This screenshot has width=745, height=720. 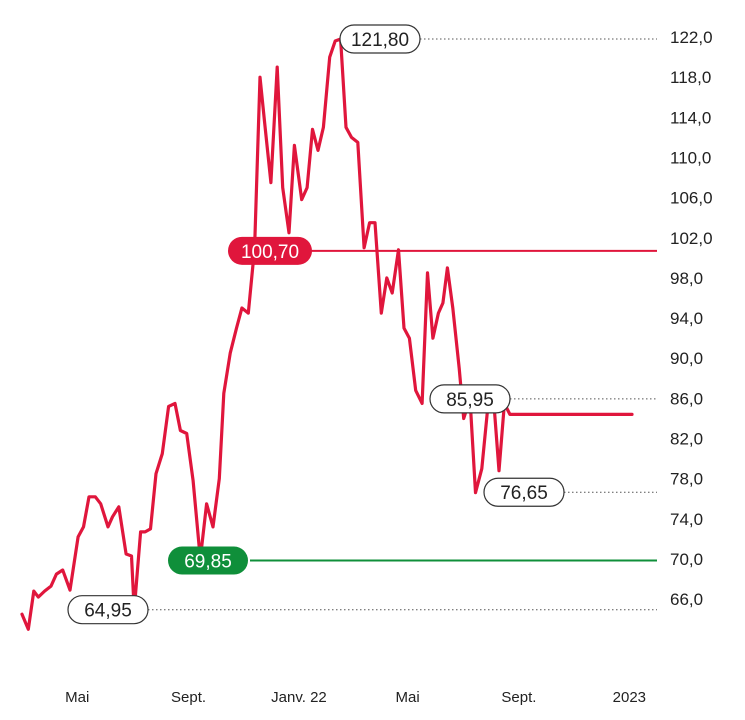 I want to click on lower-threshold-label: 69,85, so click(x=208, y=562).